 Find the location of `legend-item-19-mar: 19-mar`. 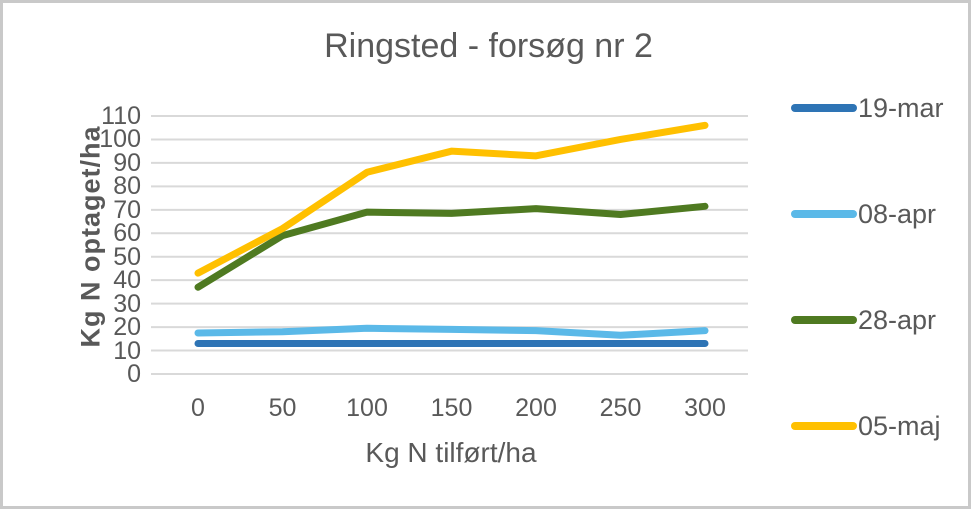

legend-item-19-mar: 19-mar is located at coordinates (878, 108).